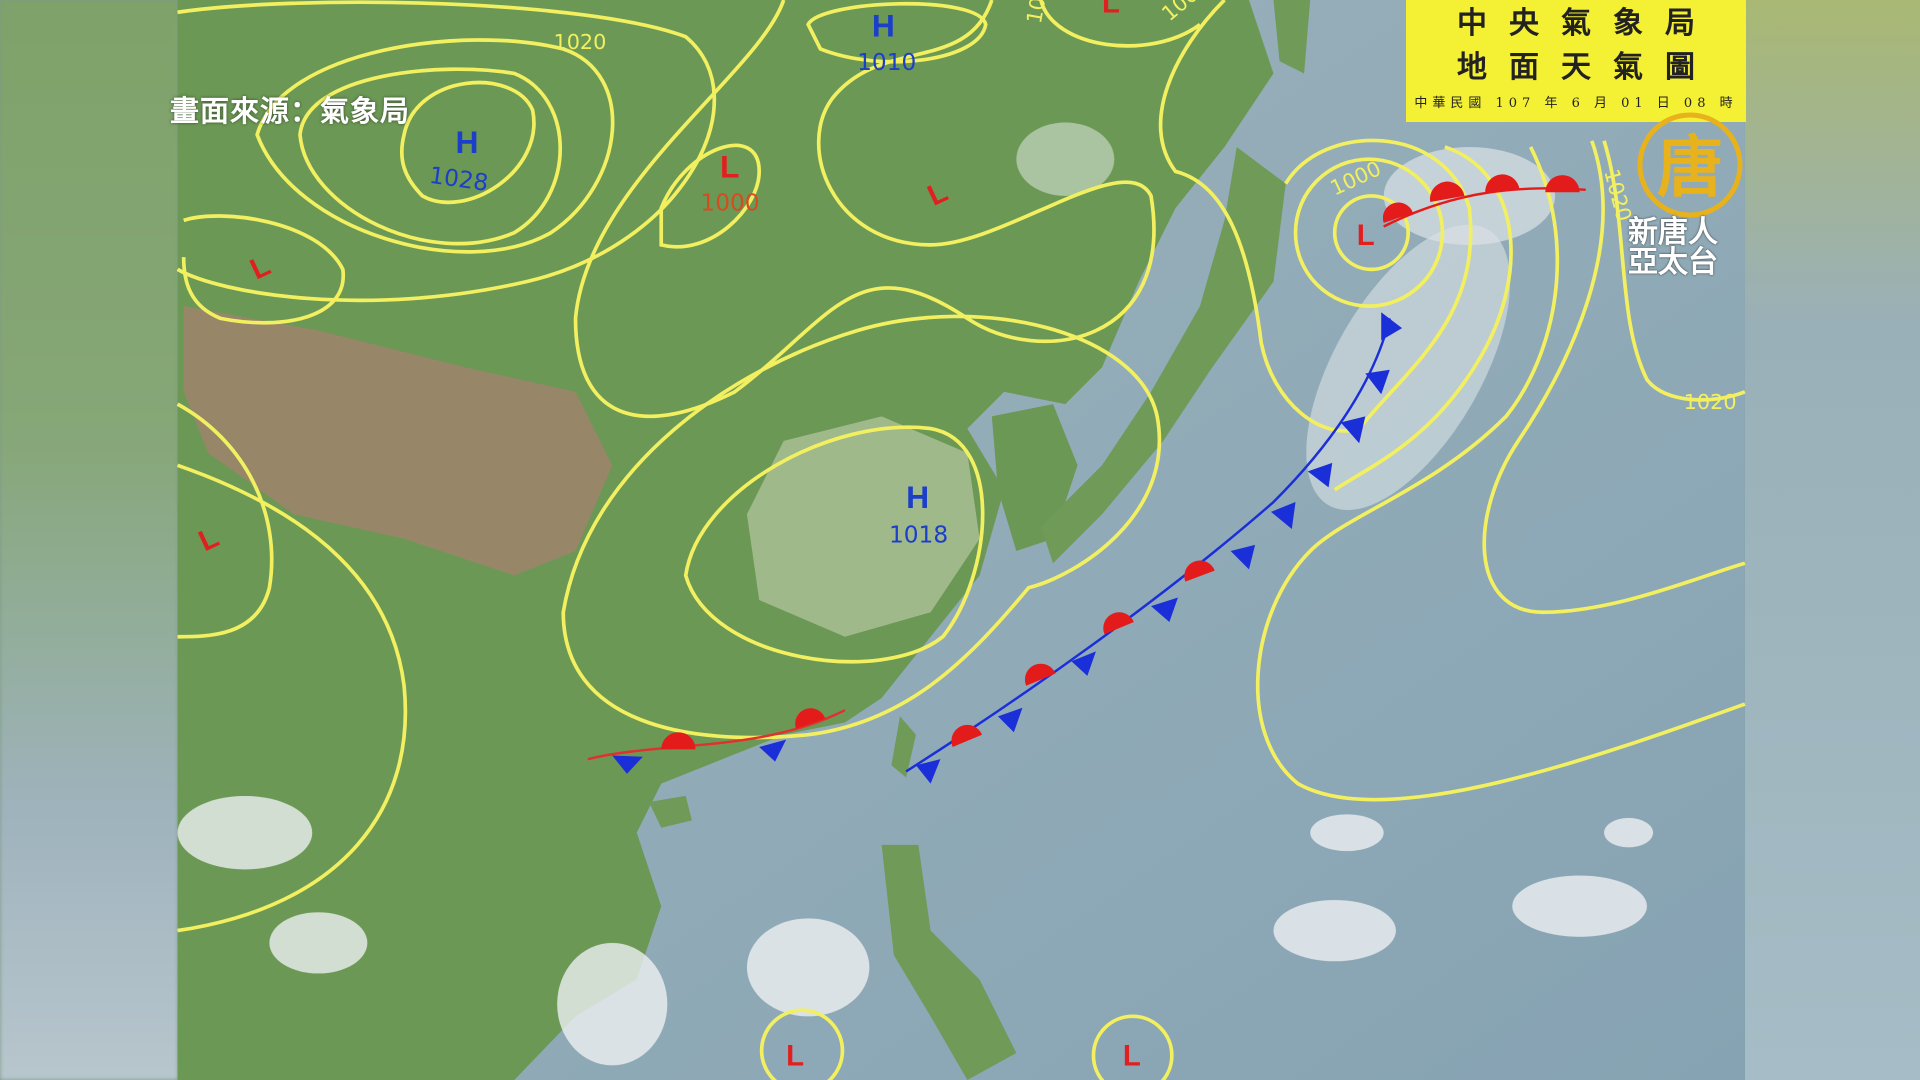  I want to click on pressure-value: 1018, so click(918, 534).